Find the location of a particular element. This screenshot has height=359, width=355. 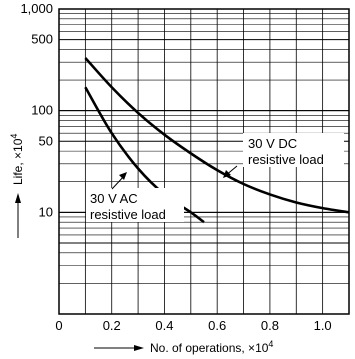

series-line-ac is located at coordinates (144, 155).